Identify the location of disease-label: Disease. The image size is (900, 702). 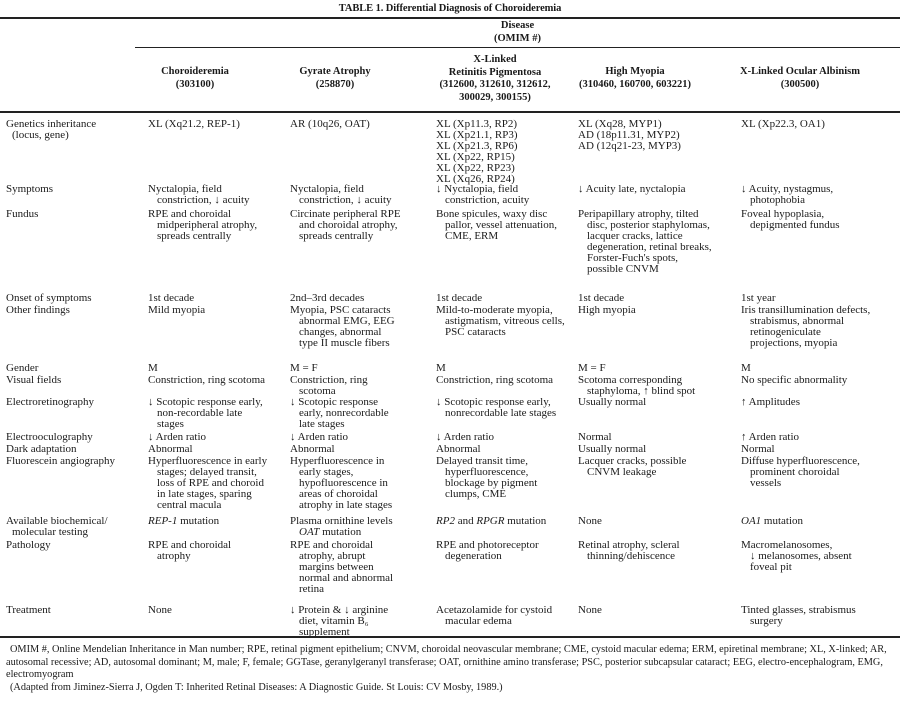
(517, 25).